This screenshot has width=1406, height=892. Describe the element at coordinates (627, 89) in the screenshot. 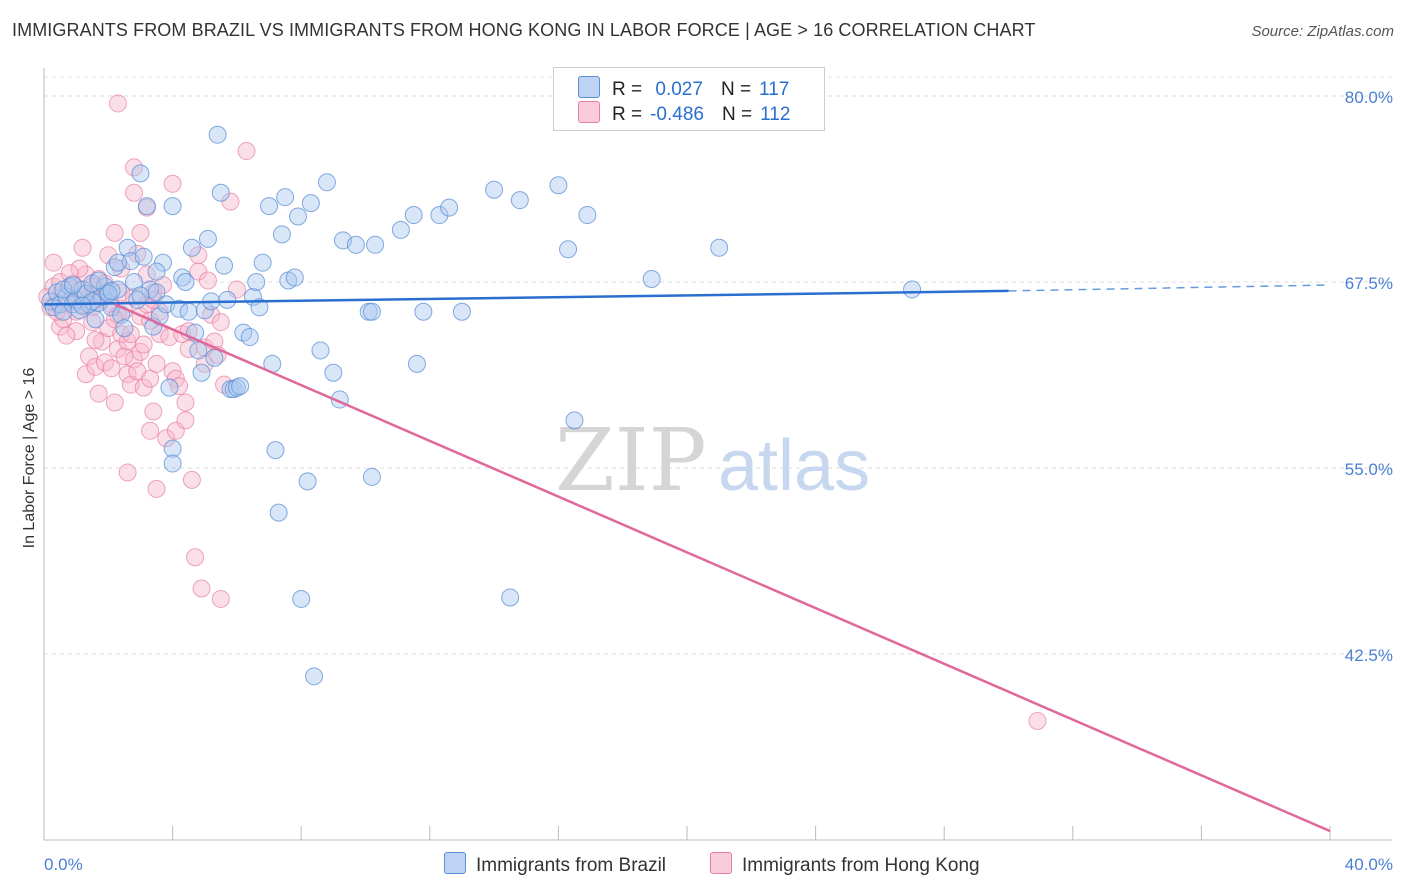

I see `legend-r-label: R =` at that location.